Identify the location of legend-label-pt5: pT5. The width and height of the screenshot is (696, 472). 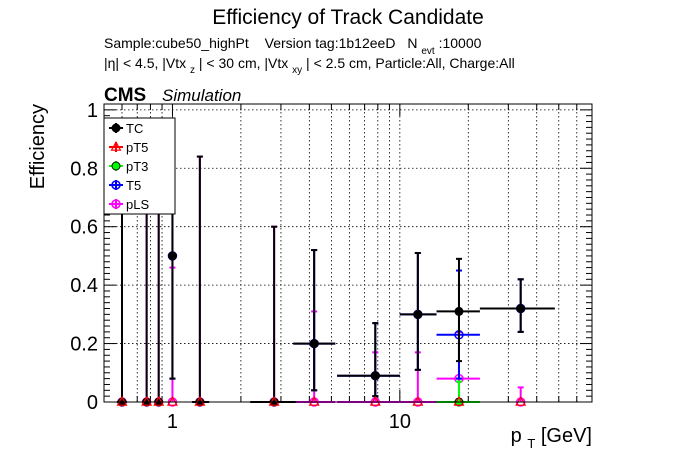
(137, 147).